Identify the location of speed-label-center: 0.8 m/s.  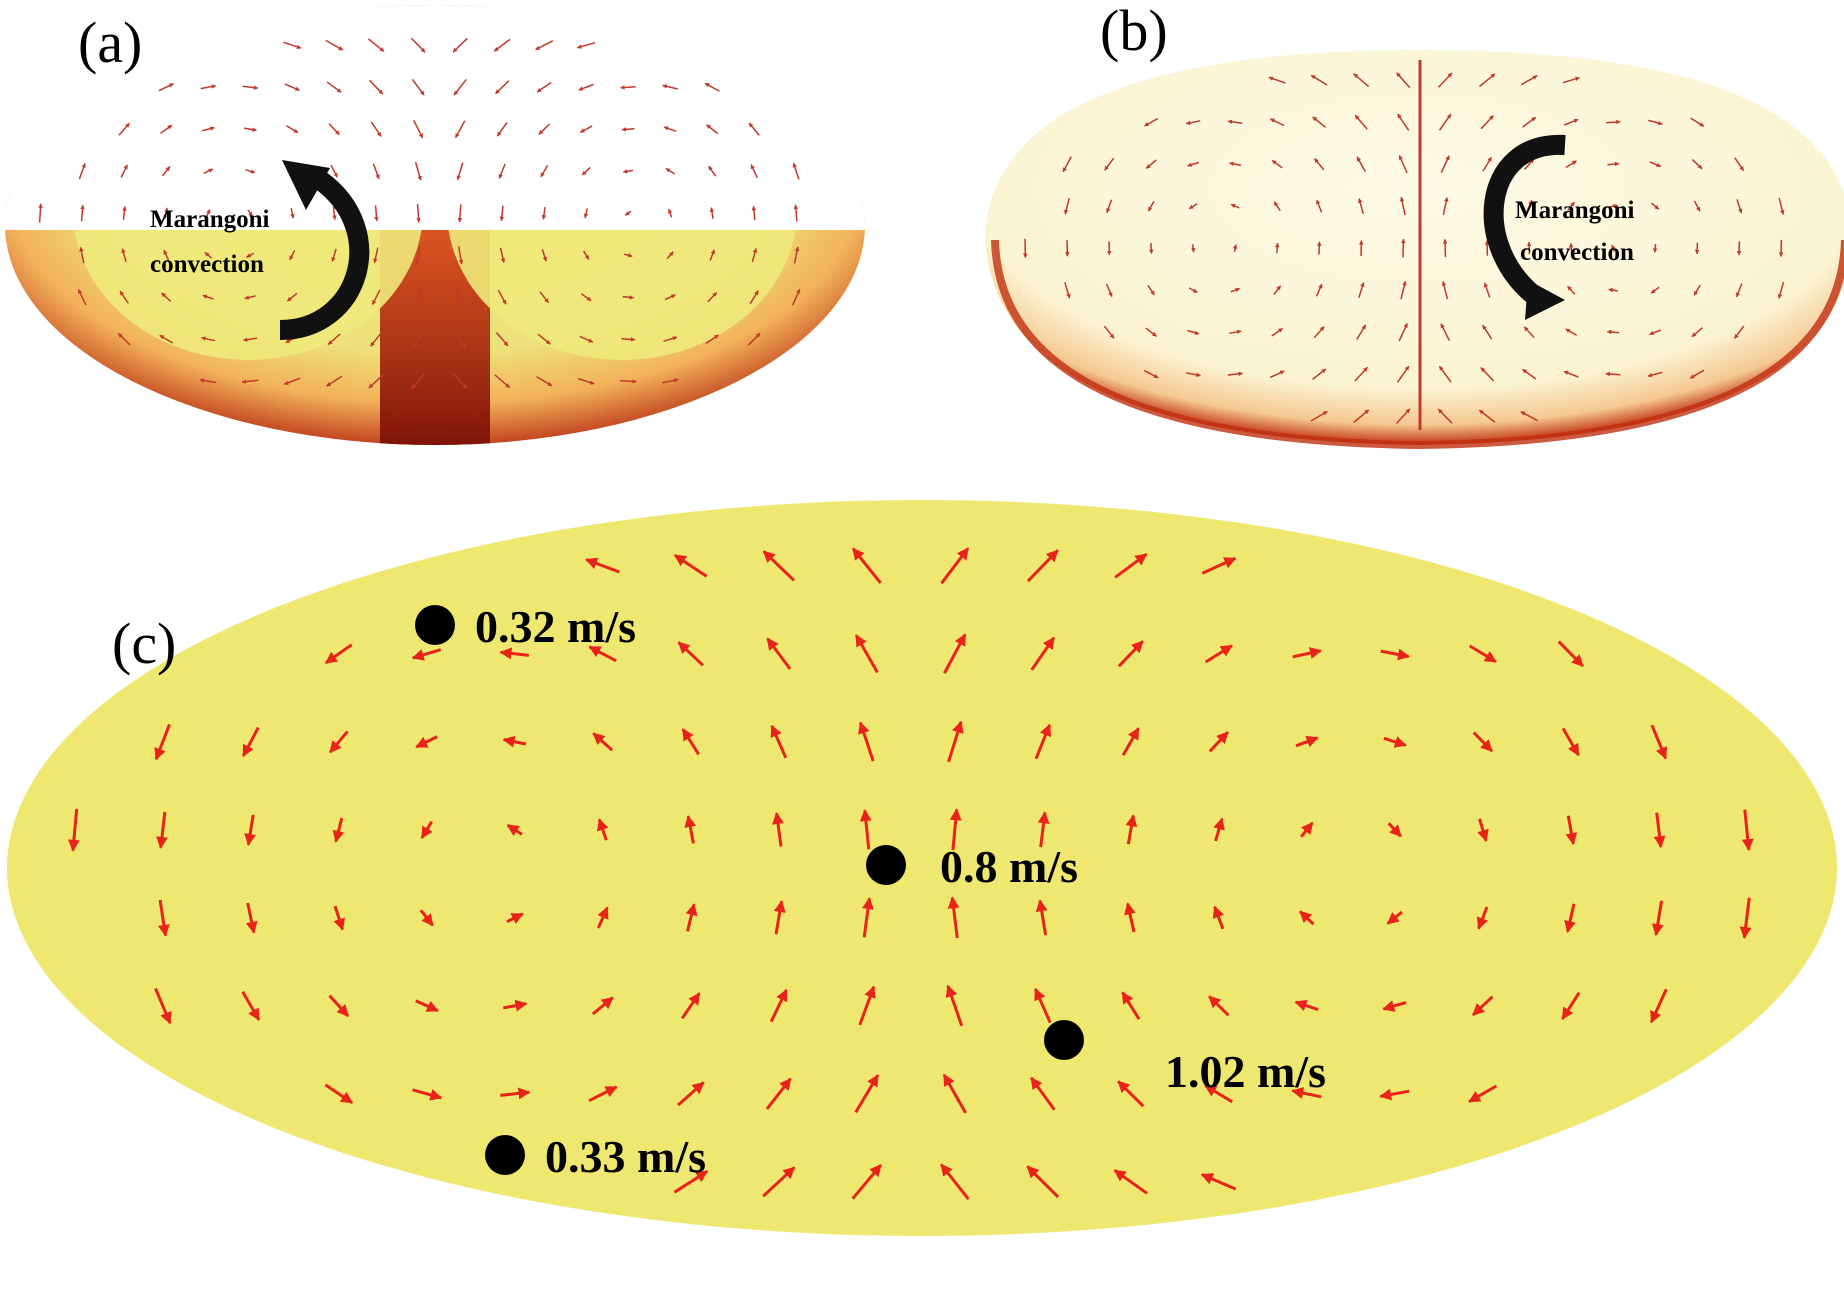
(1009, 866).